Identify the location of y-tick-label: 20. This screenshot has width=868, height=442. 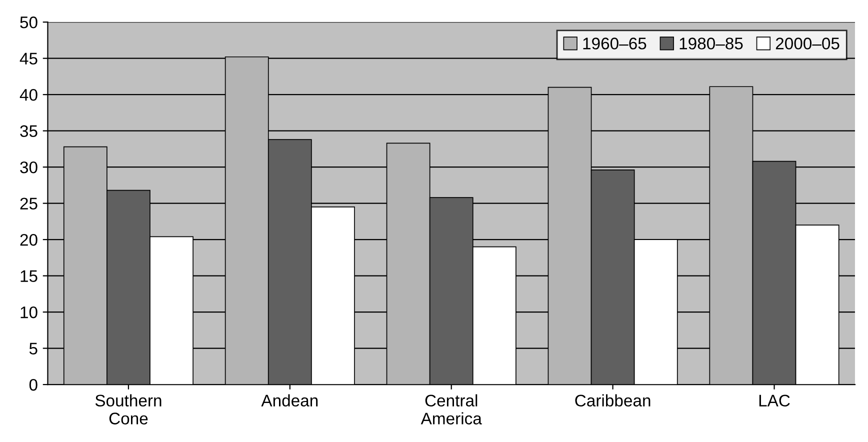
(29, 240).